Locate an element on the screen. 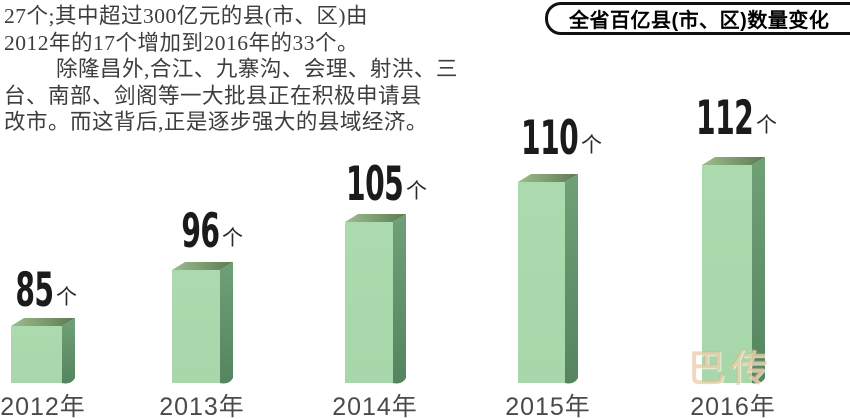 The image size is (850, 419). value-label-2012: 85 个 is located at coordinates (38, 290).